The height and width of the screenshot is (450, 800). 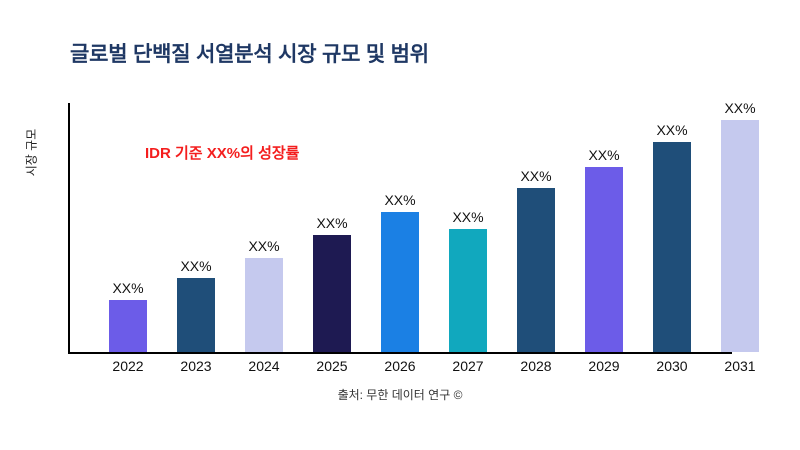 I want to click on bar-2030, so click(x=672, y=247).